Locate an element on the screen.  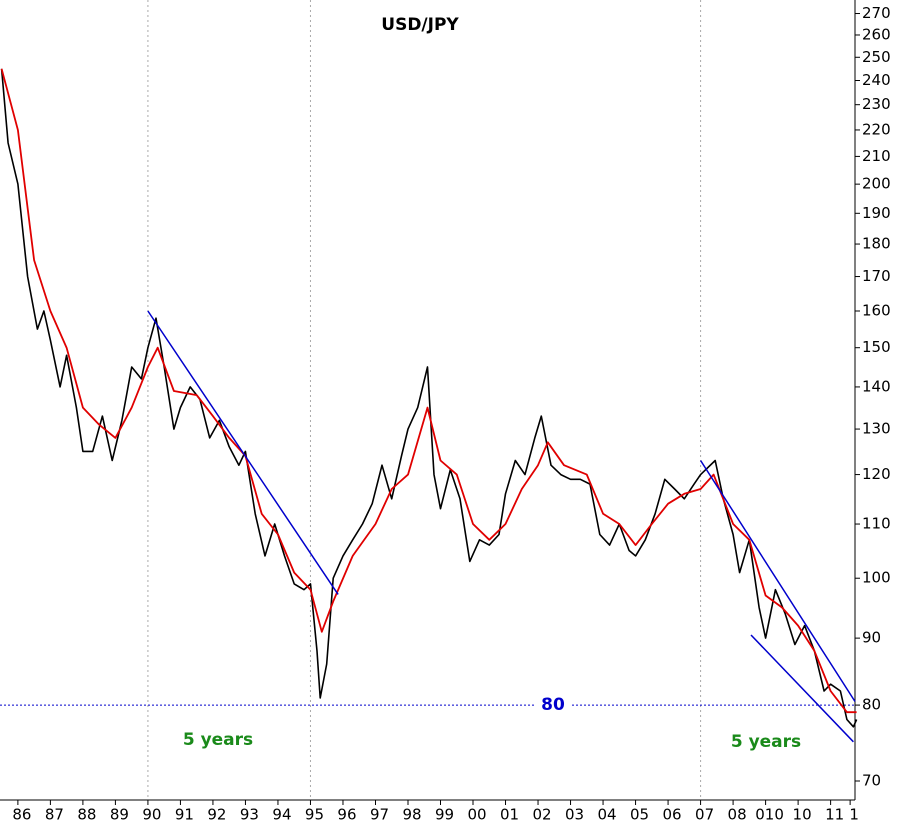
x-tick-label: 04 is located at coordinates (607, 815).